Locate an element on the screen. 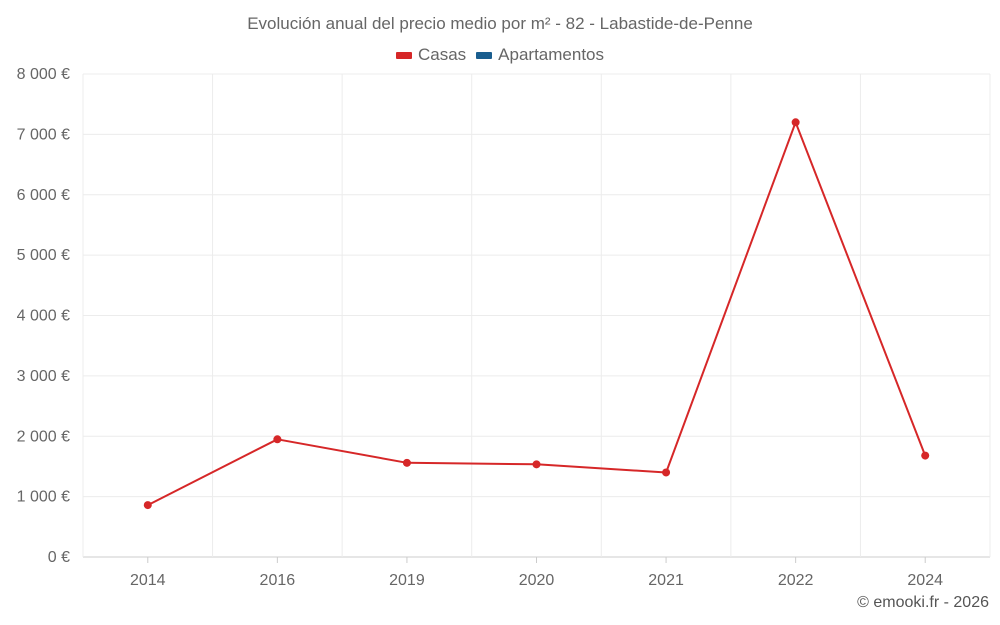  y-tick-label: 0 € is located at coordinates (59, 557).